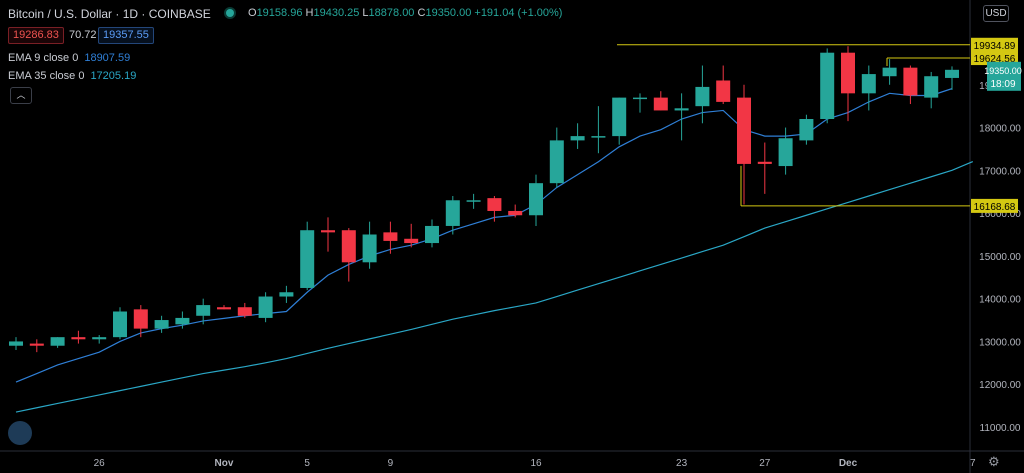 This screenshot has width=1024, height=473. I want to click on x-tick-label: 7, so click(973, 463).